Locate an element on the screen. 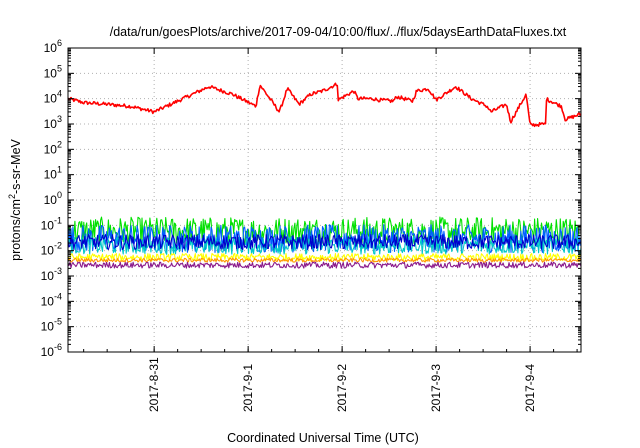 The image size is (640, 448). y-tick-label: 10⁰ is located at coordinates (53, 198).